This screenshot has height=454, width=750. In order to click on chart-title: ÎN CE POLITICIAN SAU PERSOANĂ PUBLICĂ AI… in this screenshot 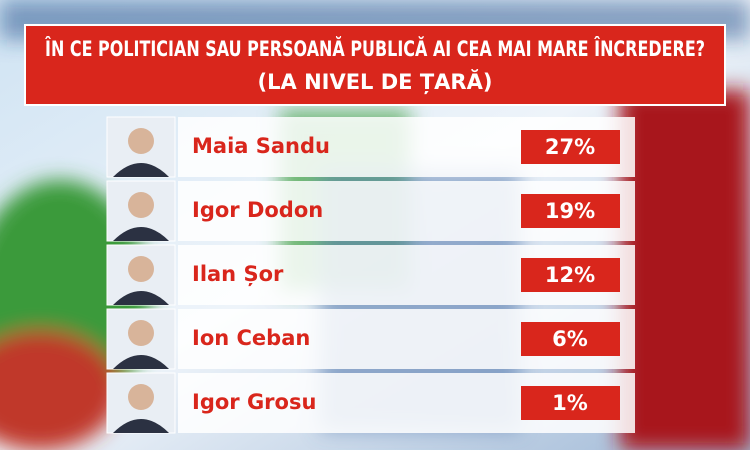, I will do `click(375, 48)`.